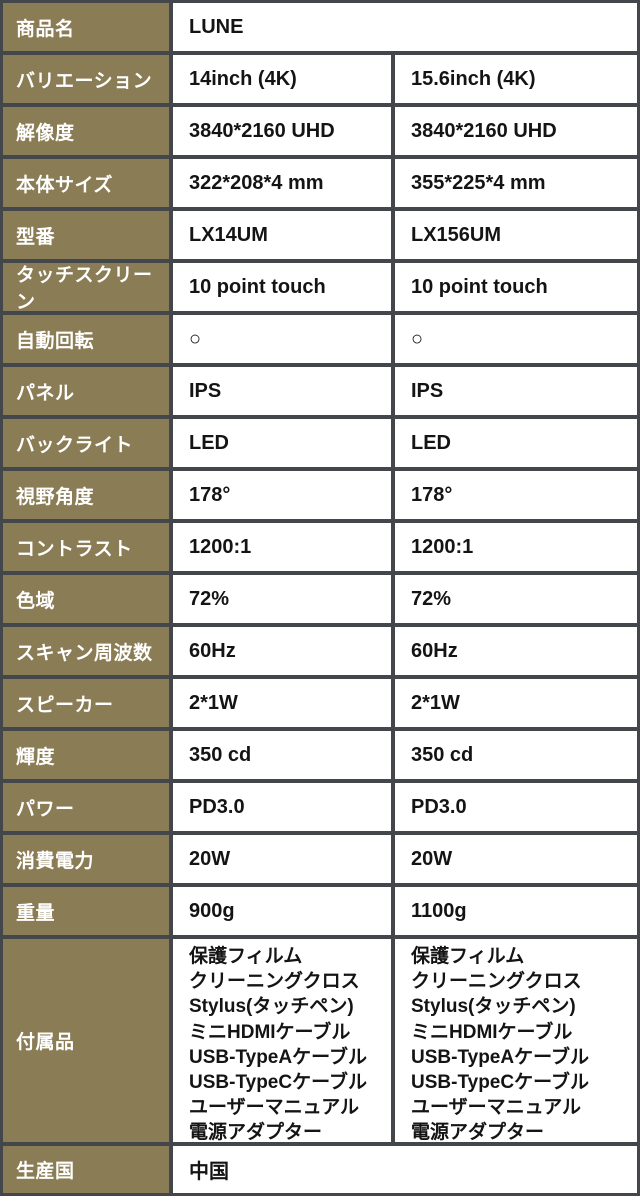  I want to click on spec-value: LX156UM, so click(516, 235).